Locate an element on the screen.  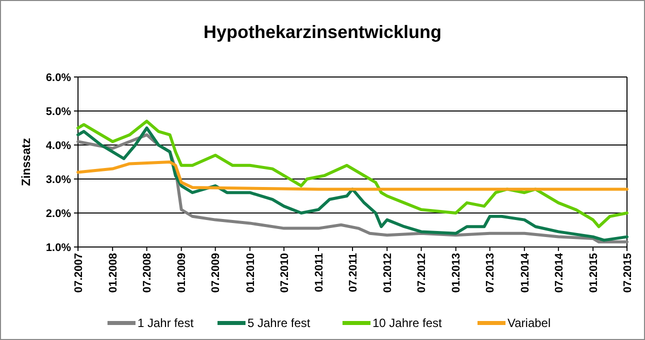
x-tick-label: 07.2012 is located at coordinates (422, 273).